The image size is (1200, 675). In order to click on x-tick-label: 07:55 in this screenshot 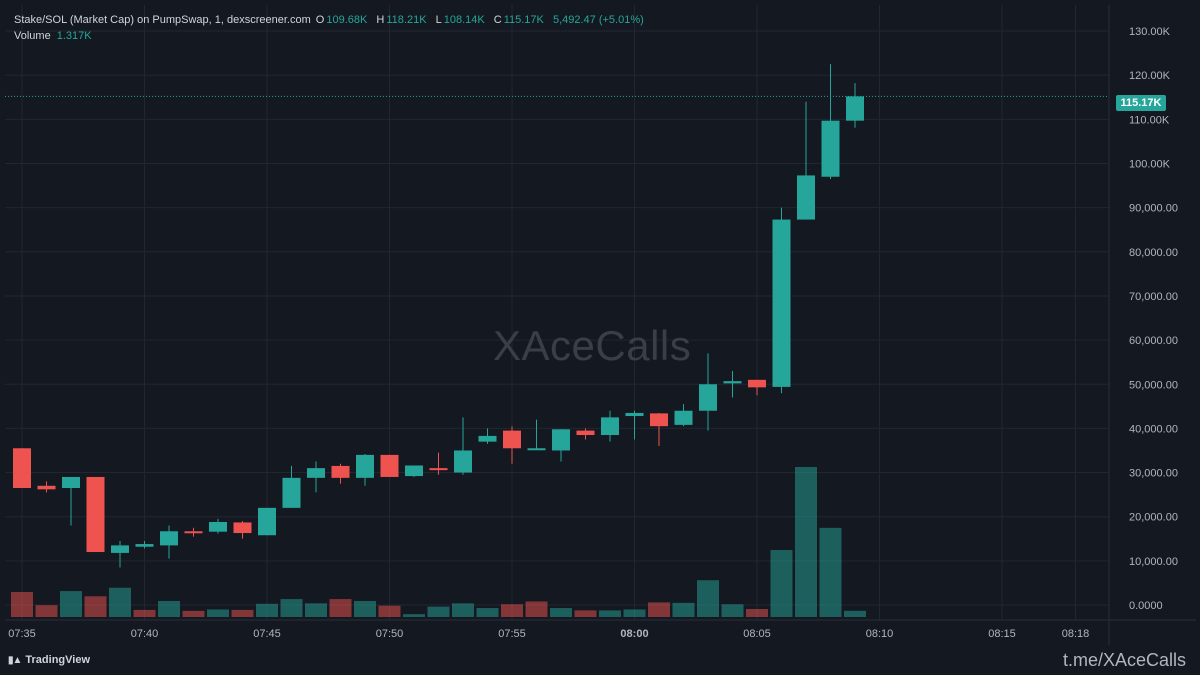, I will do `click(512, 634)`.